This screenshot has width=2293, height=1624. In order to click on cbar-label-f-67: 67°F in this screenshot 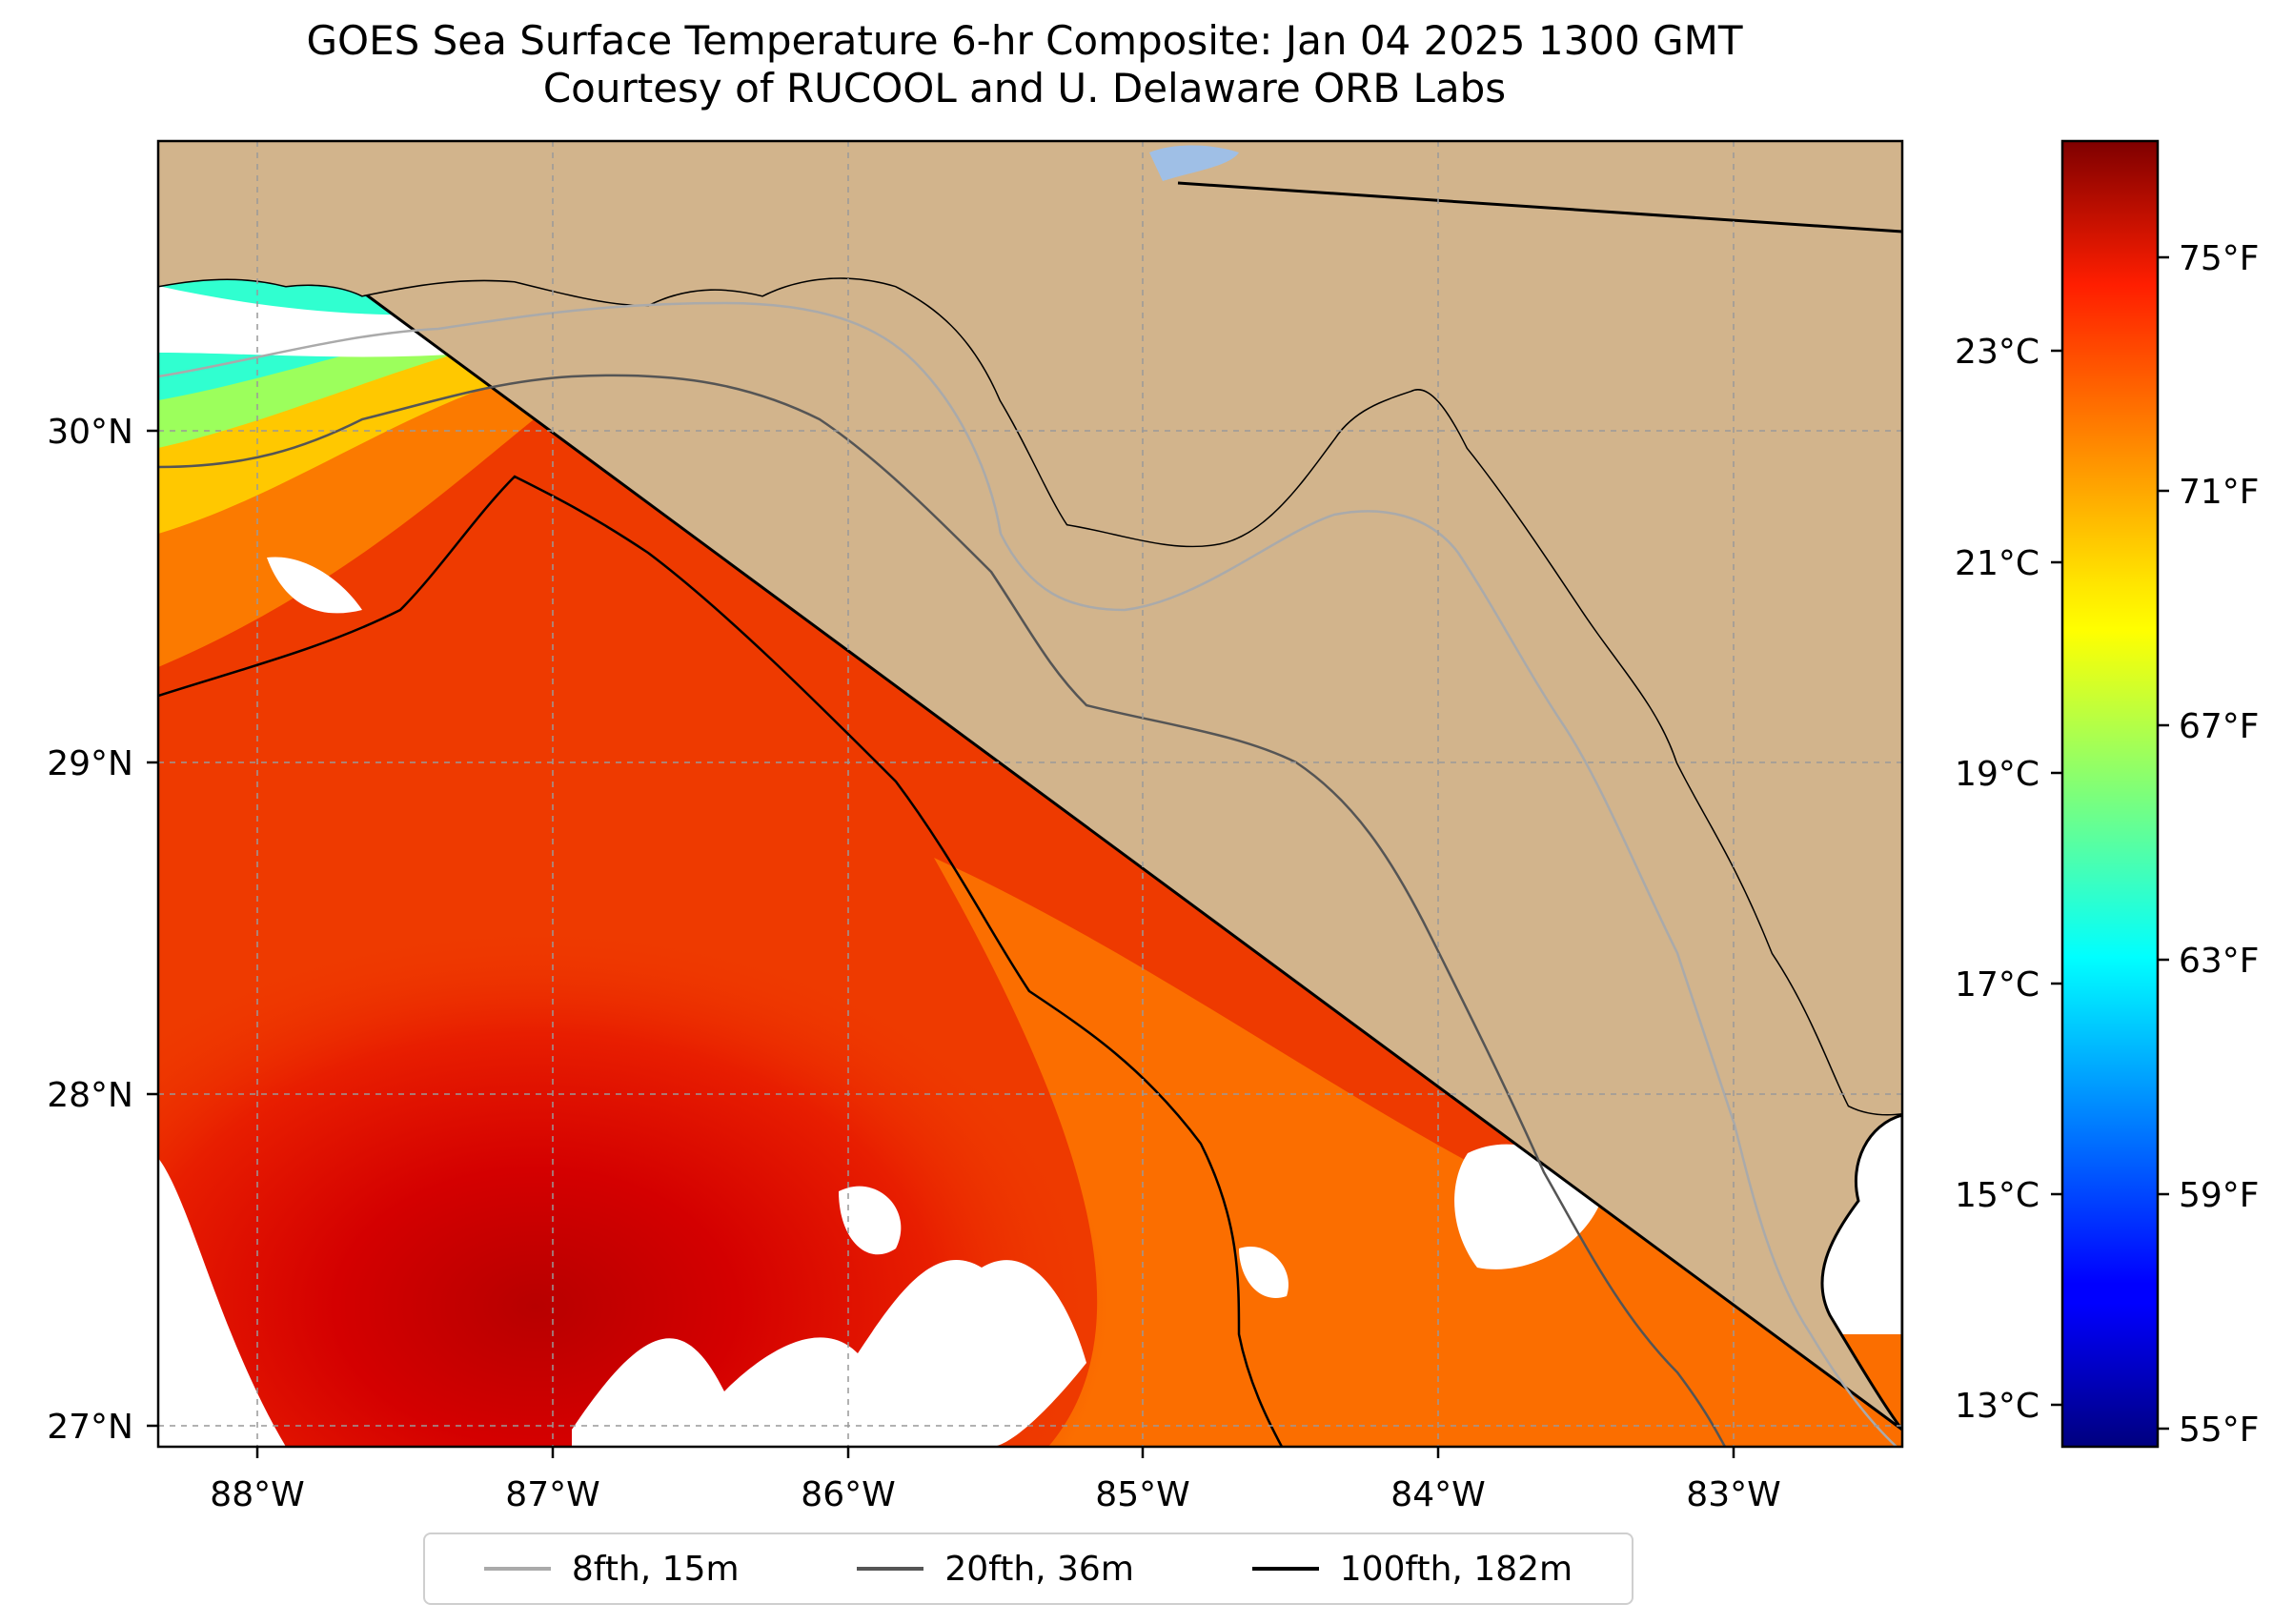, I will do `click(2220, 726)`.